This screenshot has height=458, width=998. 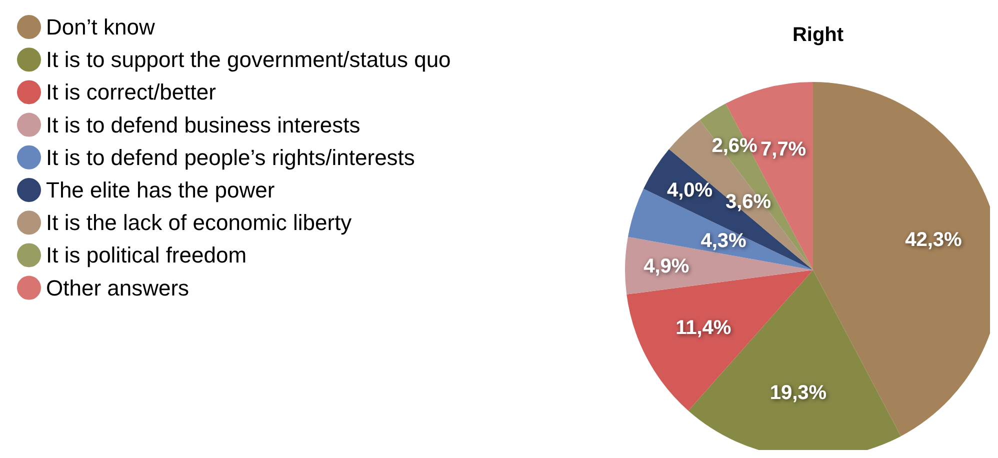 I want to click on legend-label: It is political freedom, so click(x=146, y=255).